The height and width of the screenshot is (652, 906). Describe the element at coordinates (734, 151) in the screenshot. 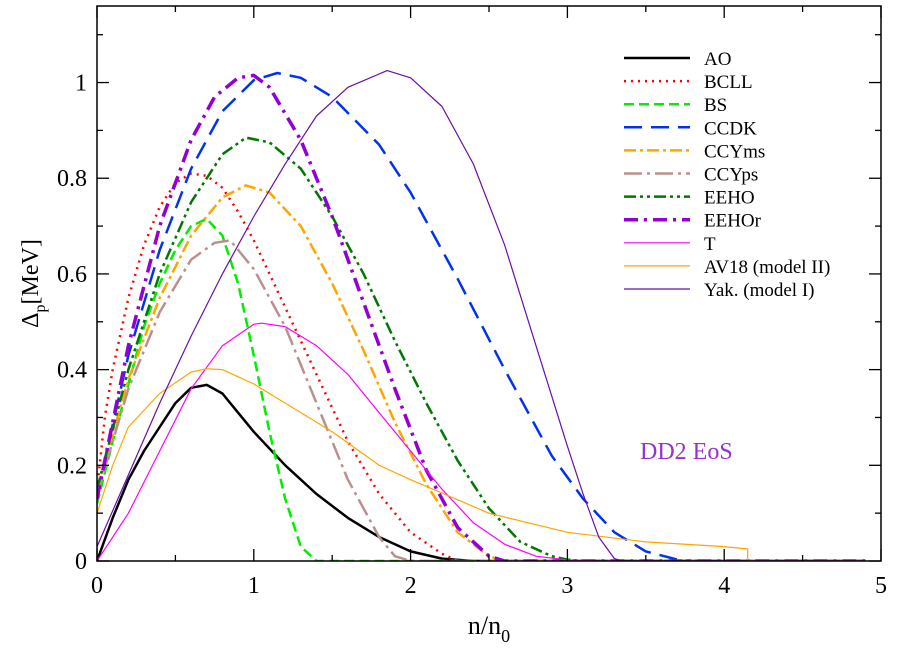

I see `legend-label: CCYms` at that location.